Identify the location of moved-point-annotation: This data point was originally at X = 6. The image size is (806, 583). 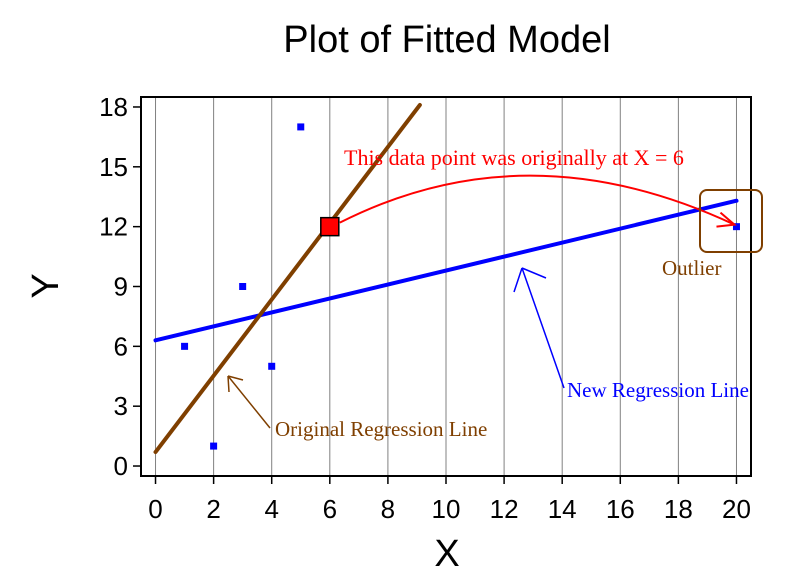
(514, 157).